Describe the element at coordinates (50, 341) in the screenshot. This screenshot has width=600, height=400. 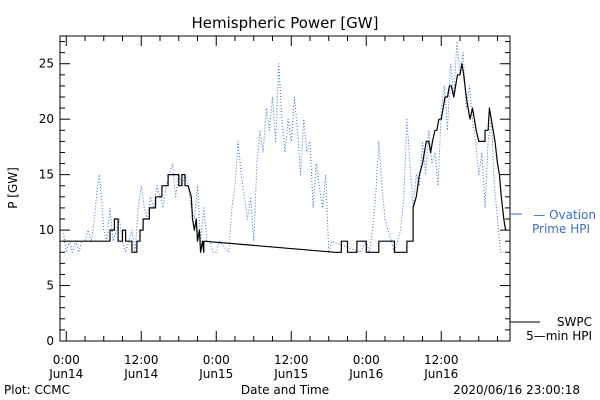
I see `y-tick-label: 0` at that location.